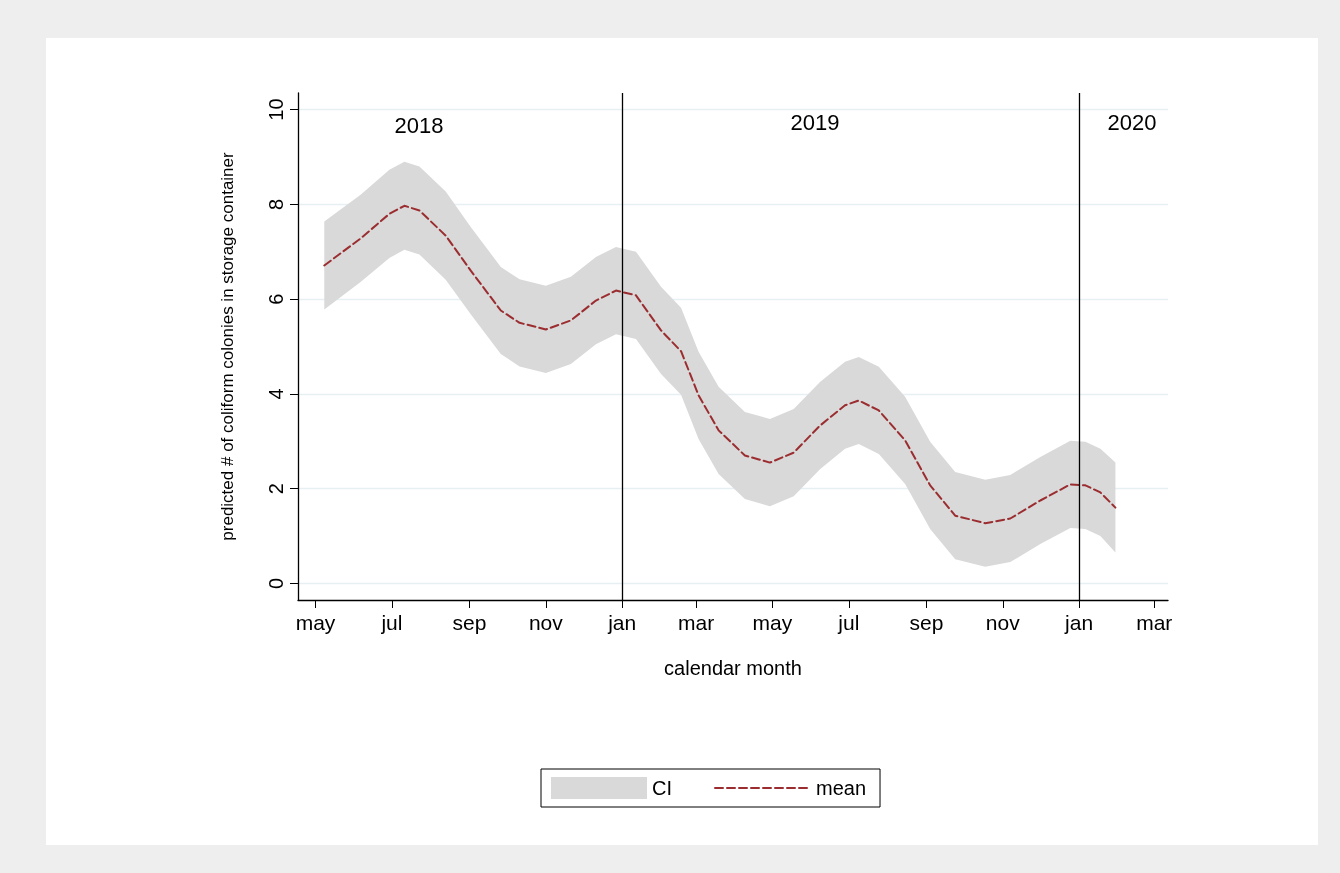  Describe the element at coordinates (419, 125) in the screenshot. I see `annotation: 2018` at that location.